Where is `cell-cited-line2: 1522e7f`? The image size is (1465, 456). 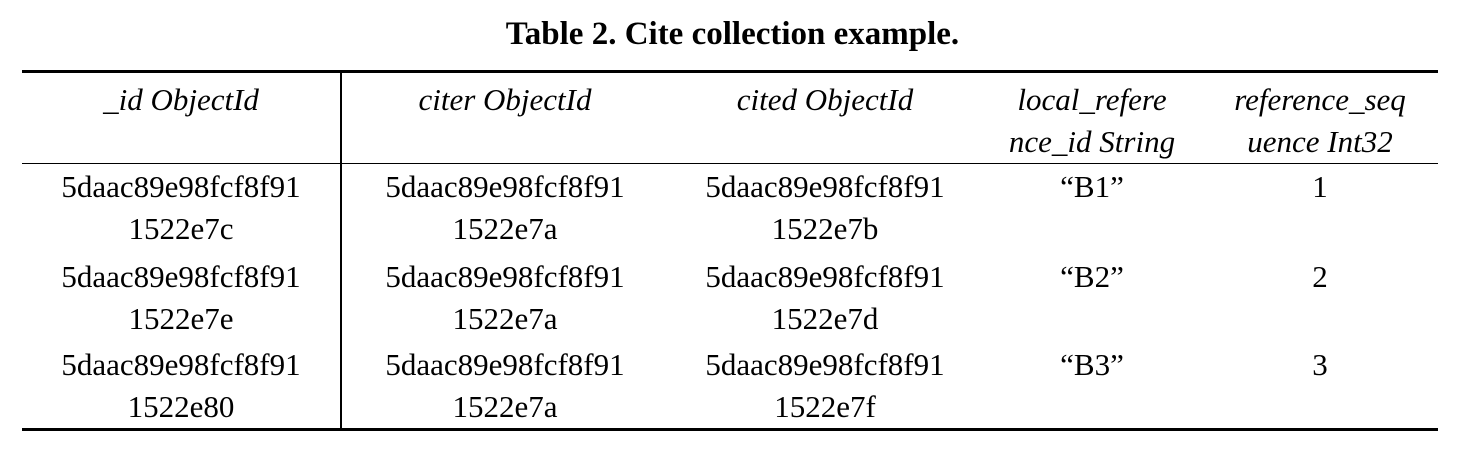
cell-cited-line2: 1522e7f is located at coordinates (825, 406).